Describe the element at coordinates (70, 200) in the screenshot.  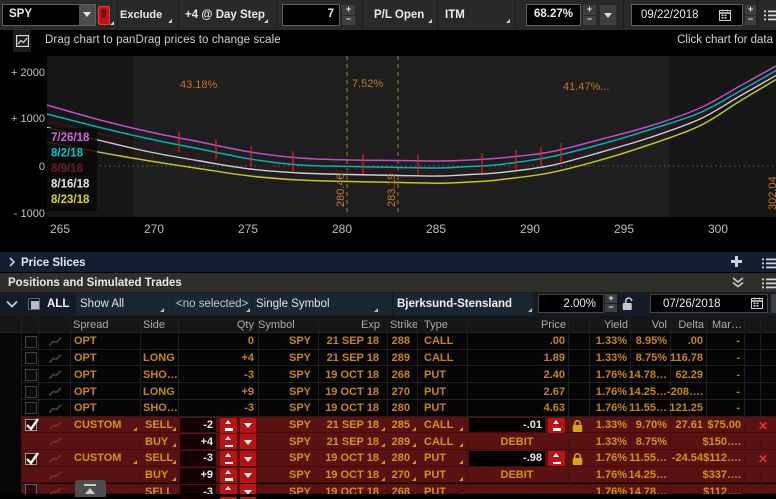
I see `svg-text: 8/23/18` at that location.